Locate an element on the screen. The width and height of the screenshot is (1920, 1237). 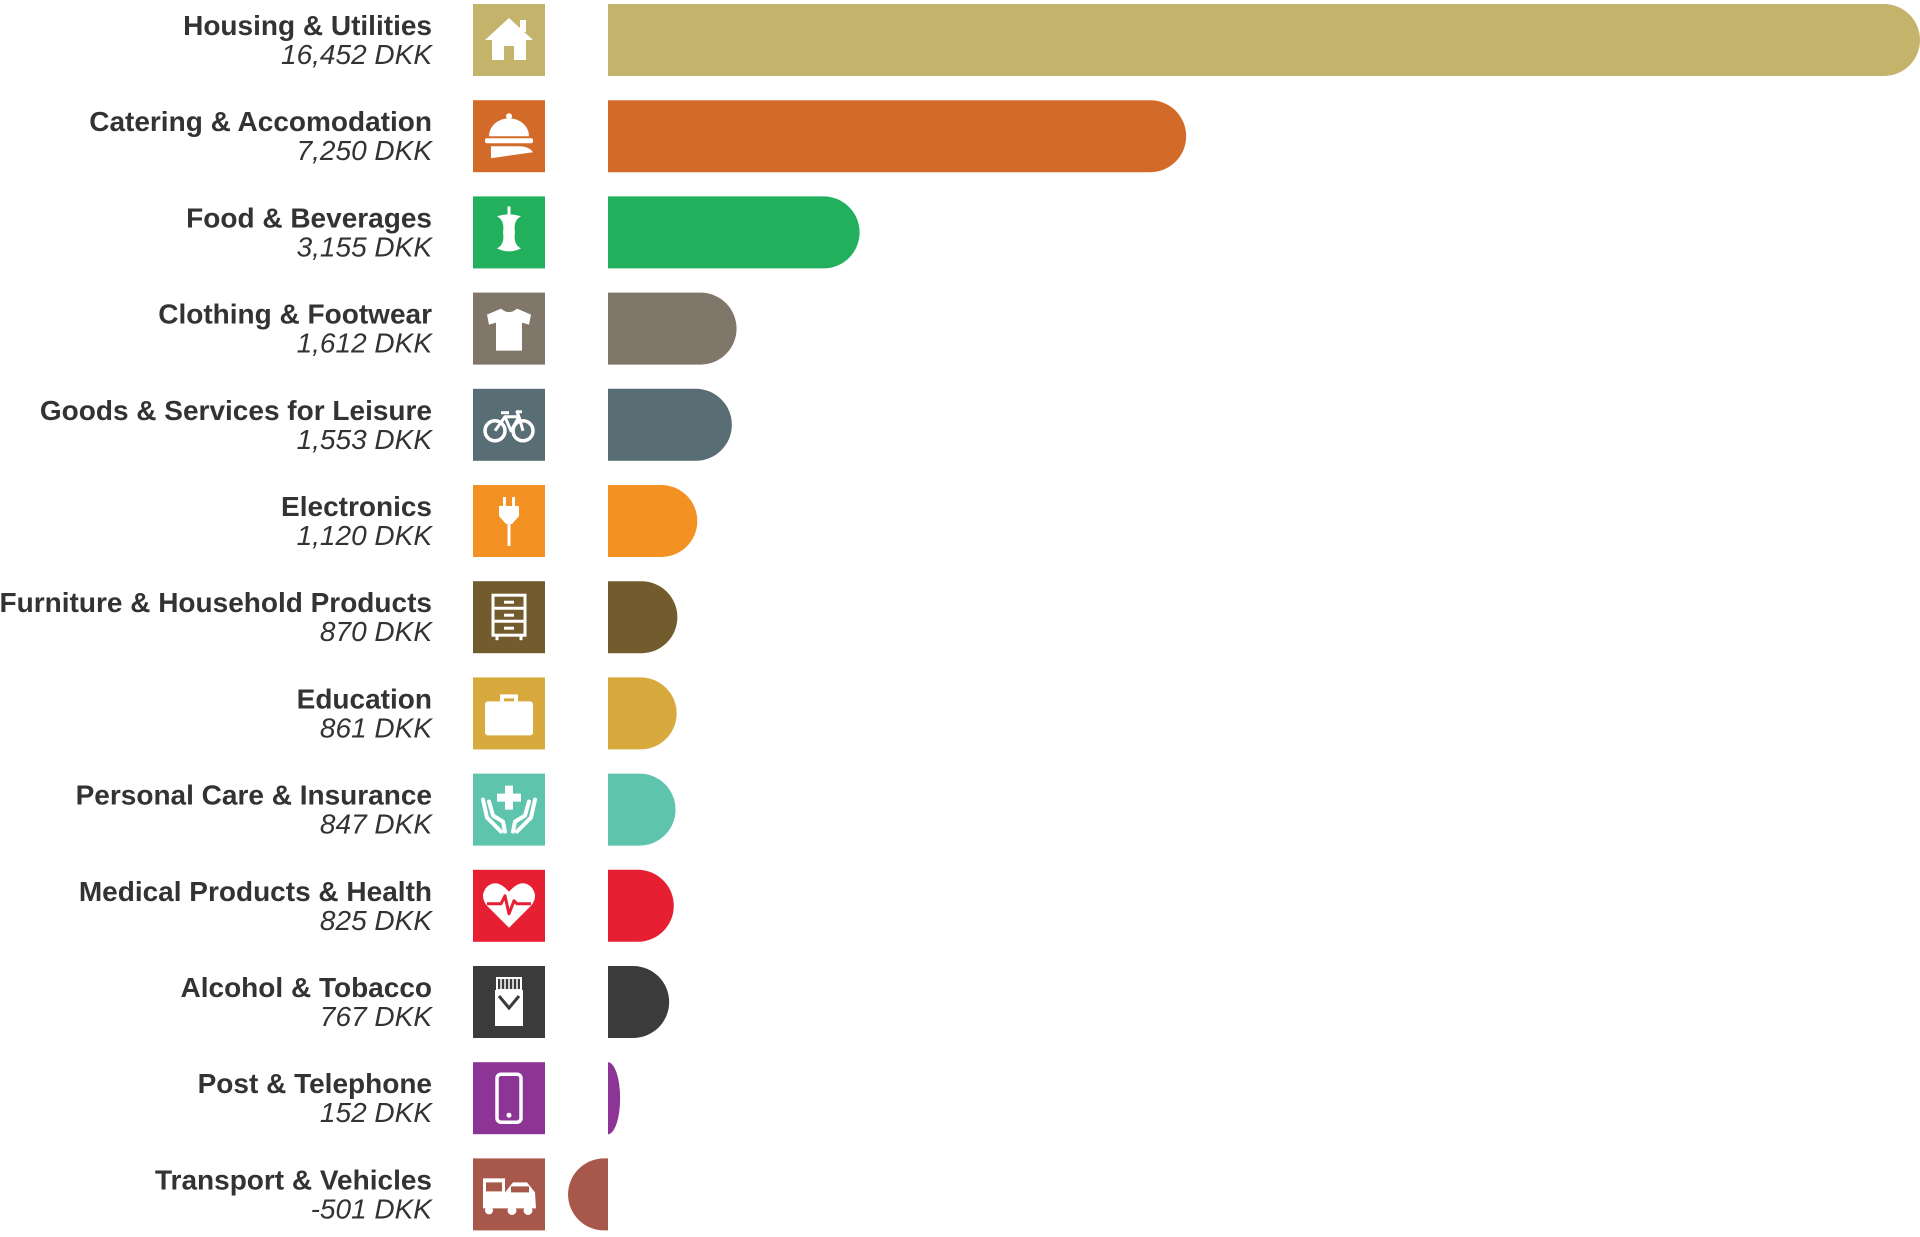
value-label-transport-and-vehicles: -501 DKK is located at coordinates (372, 1208).